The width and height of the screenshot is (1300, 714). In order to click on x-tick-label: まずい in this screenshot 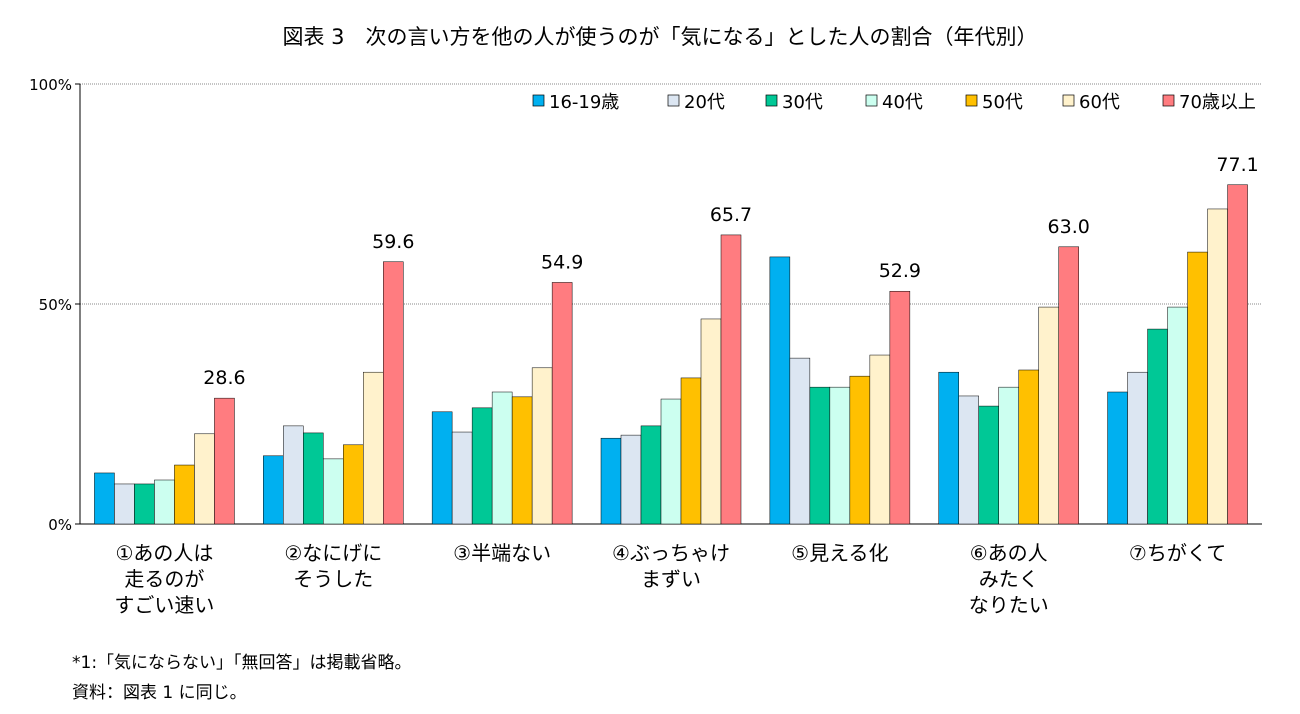, I will do `click(671, 579)`.